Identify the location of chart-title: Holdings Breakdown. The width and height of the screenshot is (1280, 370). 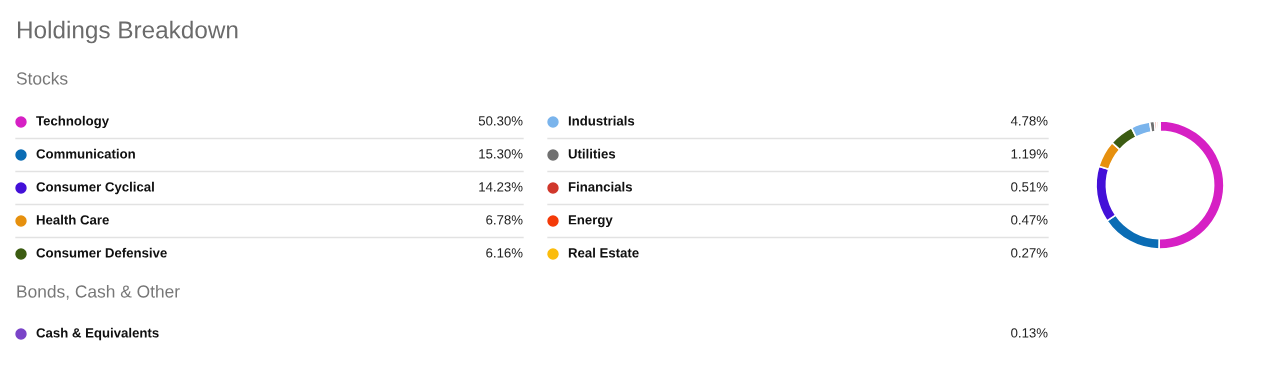
(127, 32).